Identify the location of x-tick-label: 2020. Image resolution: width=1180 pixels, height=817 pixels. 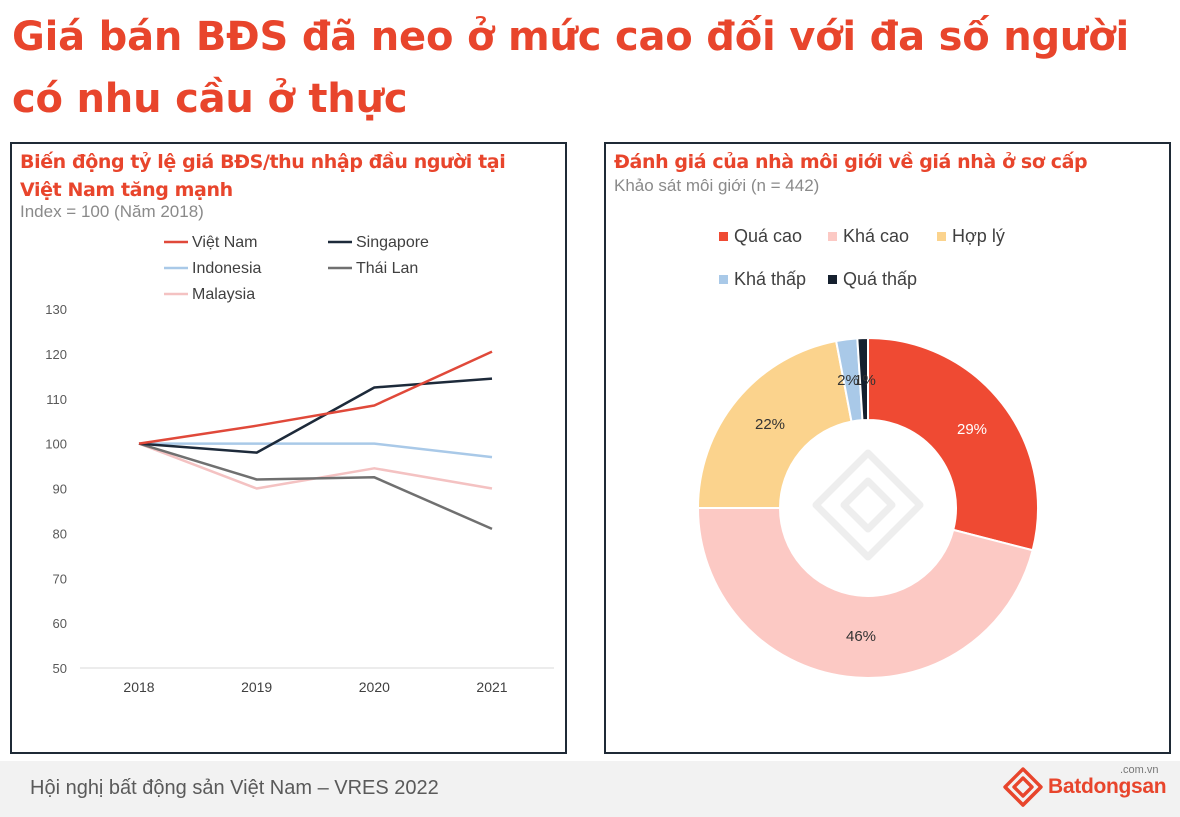
(374, 687).